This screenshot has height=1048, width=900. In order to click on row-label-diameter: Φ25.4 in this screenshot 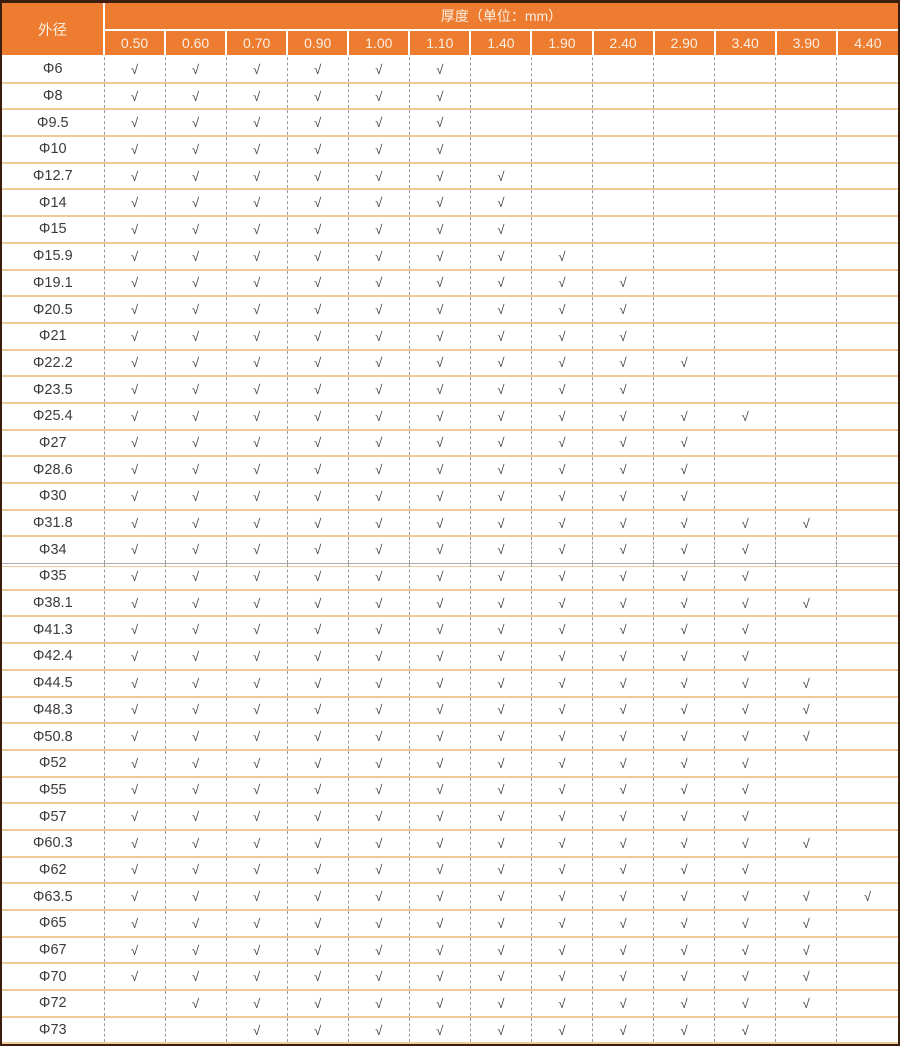, I will do `click(53, 415)`.